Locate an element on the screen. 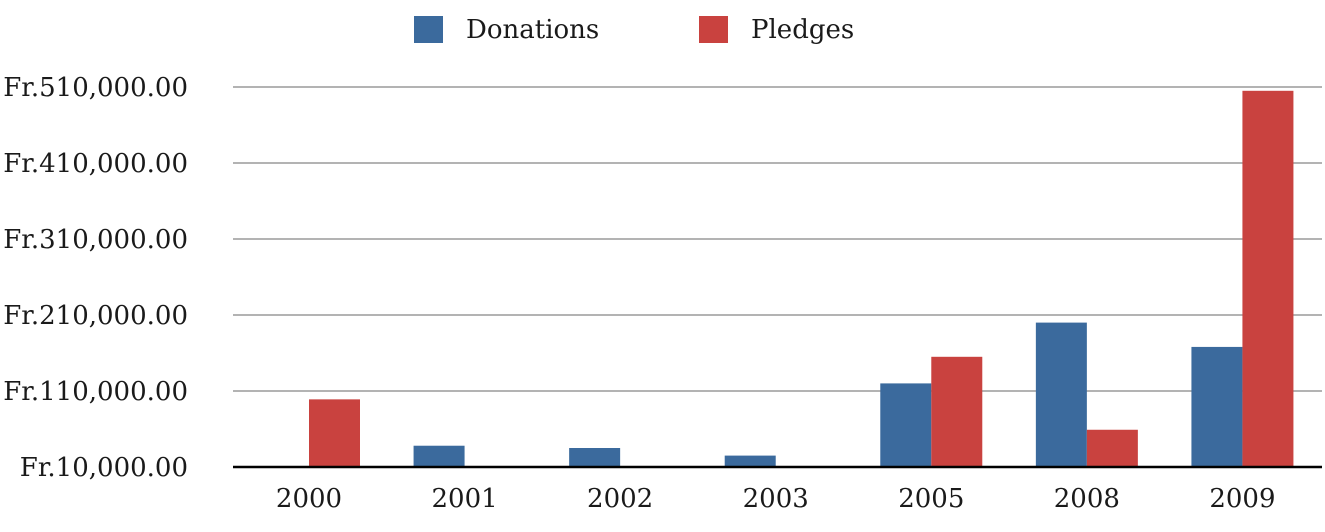 This screenshot has height=532, width=1325. bar-pledges-2000 is located at coordinates (334, 433).